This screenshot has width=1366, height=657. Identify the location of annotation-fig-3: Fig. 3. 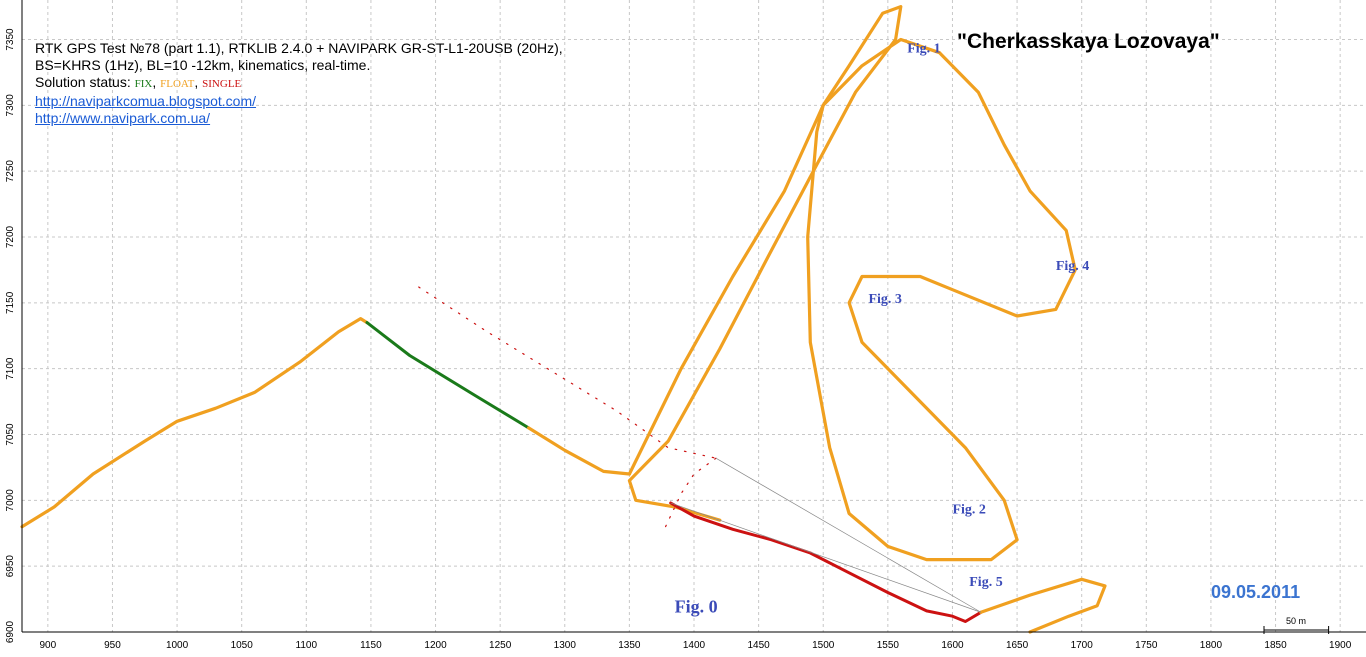
(884, 299).